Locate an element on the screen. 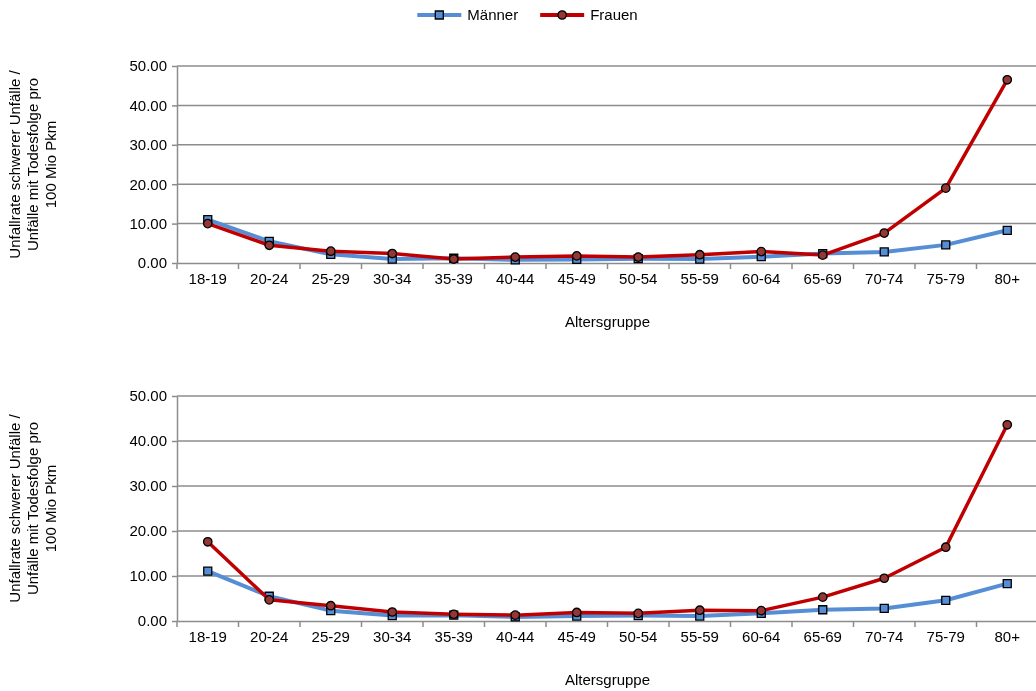 The image size is (1036, 691). legend-label: Frauen is located at coordinates (614, 14).